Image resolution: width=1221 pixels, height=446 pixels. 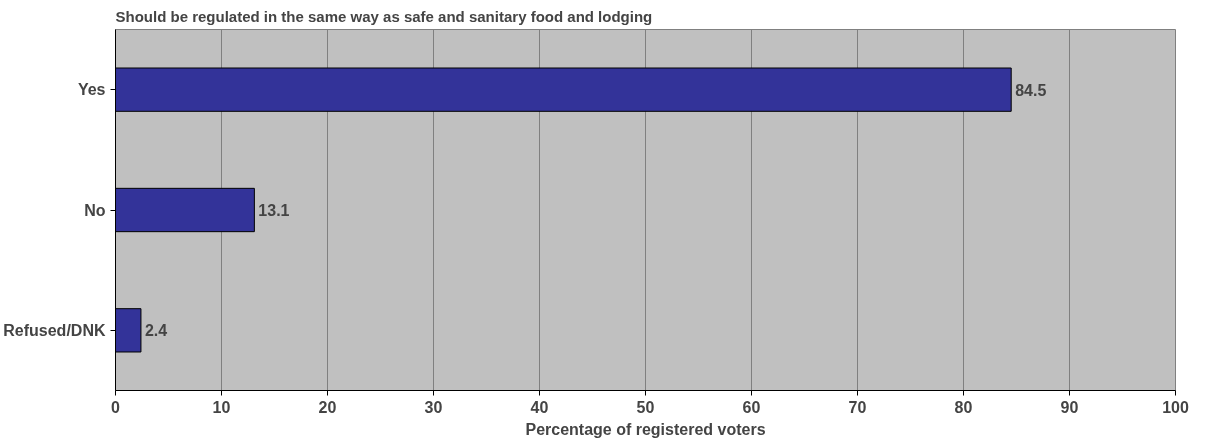 What do you see at coordinates (91, 90) in the screenshot?
I see `y-tick-label: Yes` at bounding box center [91, 90].